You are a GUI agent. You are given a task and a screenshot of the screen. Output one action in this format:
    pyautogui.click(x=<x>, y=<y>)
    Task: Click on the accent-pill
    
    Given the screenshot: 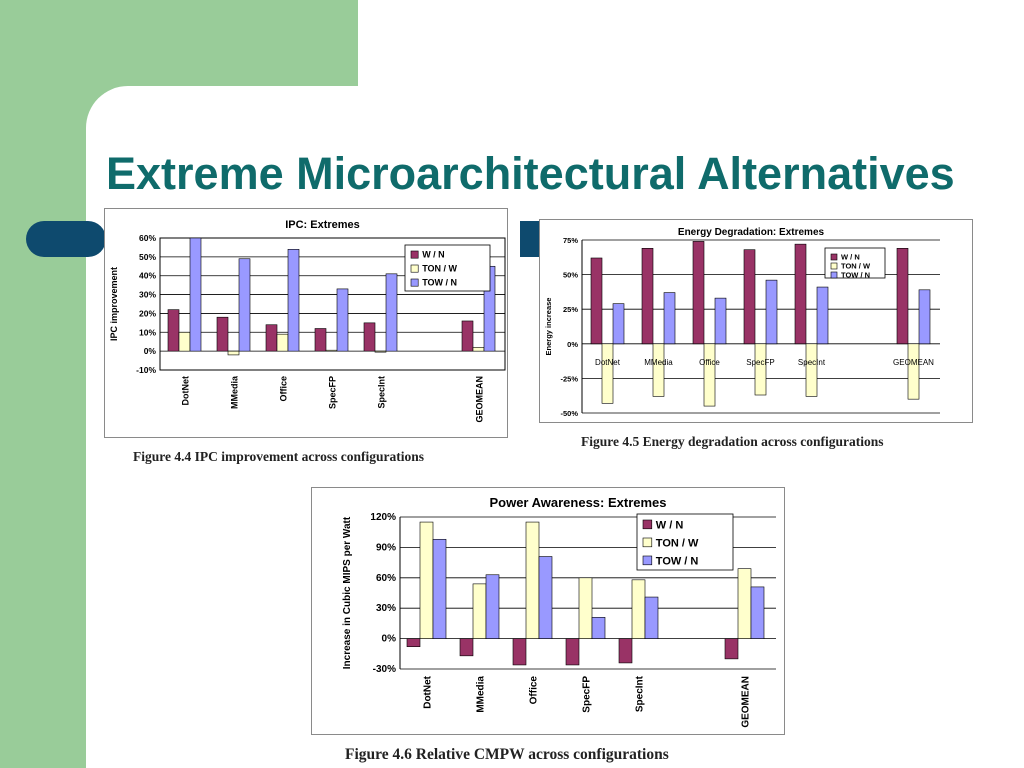 What is the action you would take?
    pyautogui.click(x=66, y=239)
    